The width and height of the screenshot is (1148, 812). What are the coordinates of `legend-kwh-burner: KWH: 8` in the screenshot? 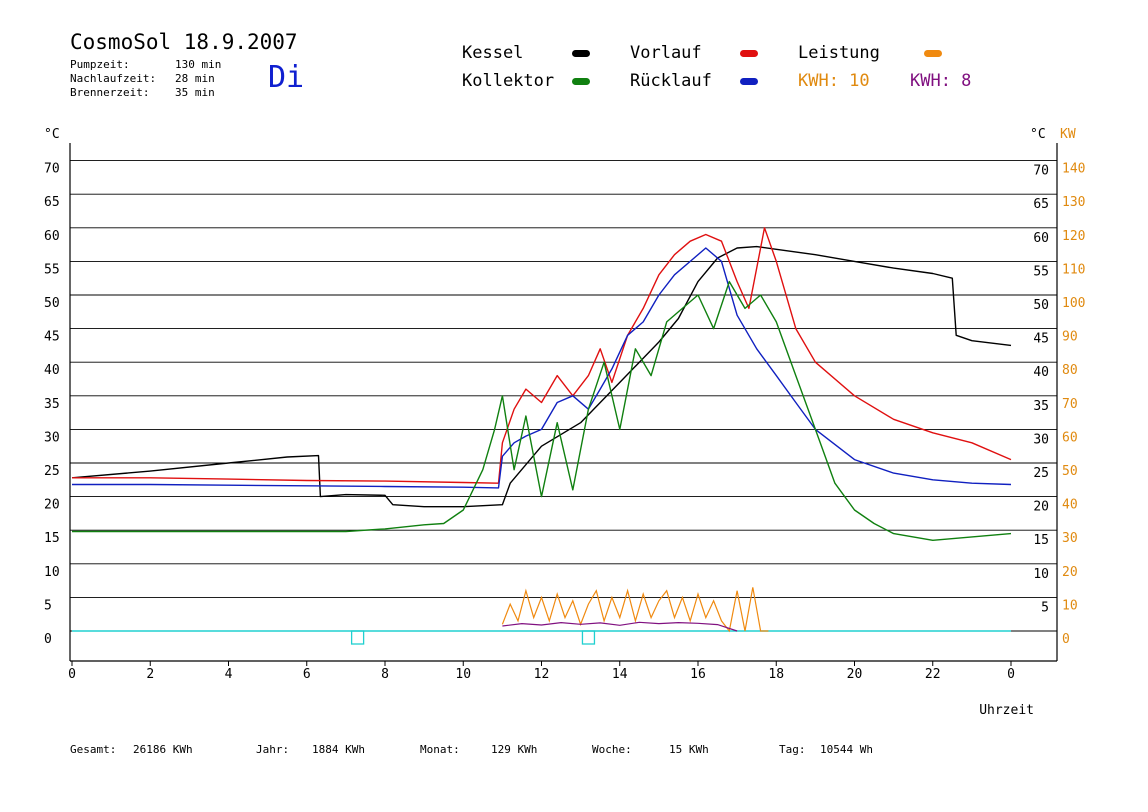 It's located at (941, 81).